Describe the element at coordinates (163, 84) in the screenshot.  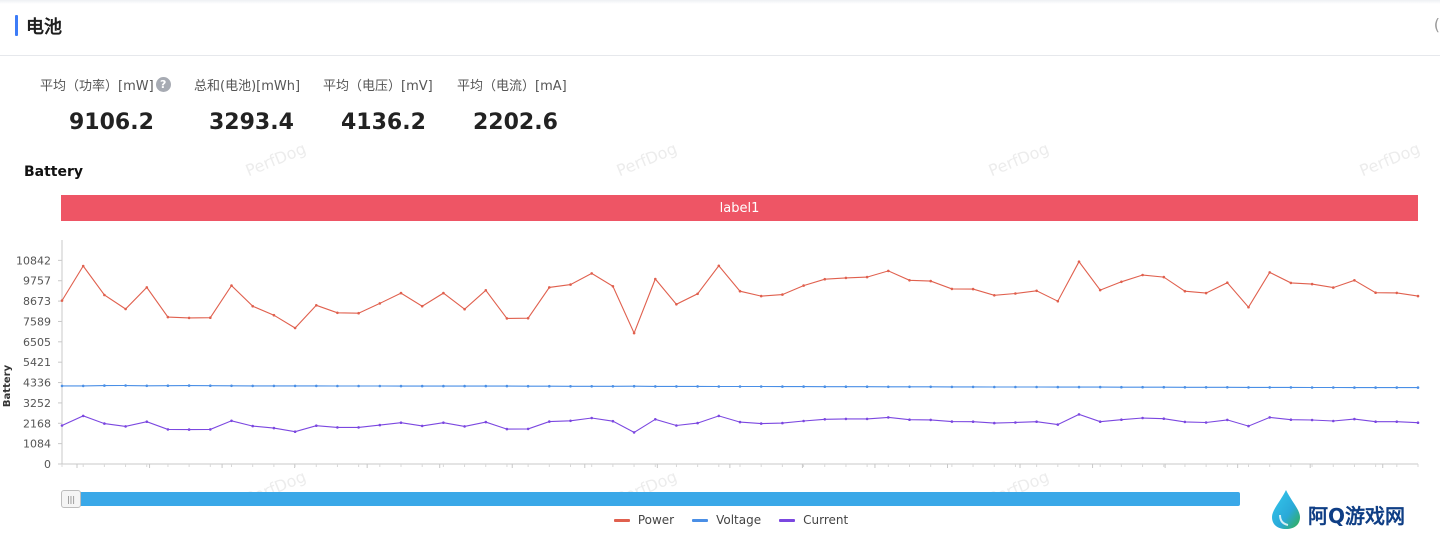
I see `help-icon: ?` at that location.